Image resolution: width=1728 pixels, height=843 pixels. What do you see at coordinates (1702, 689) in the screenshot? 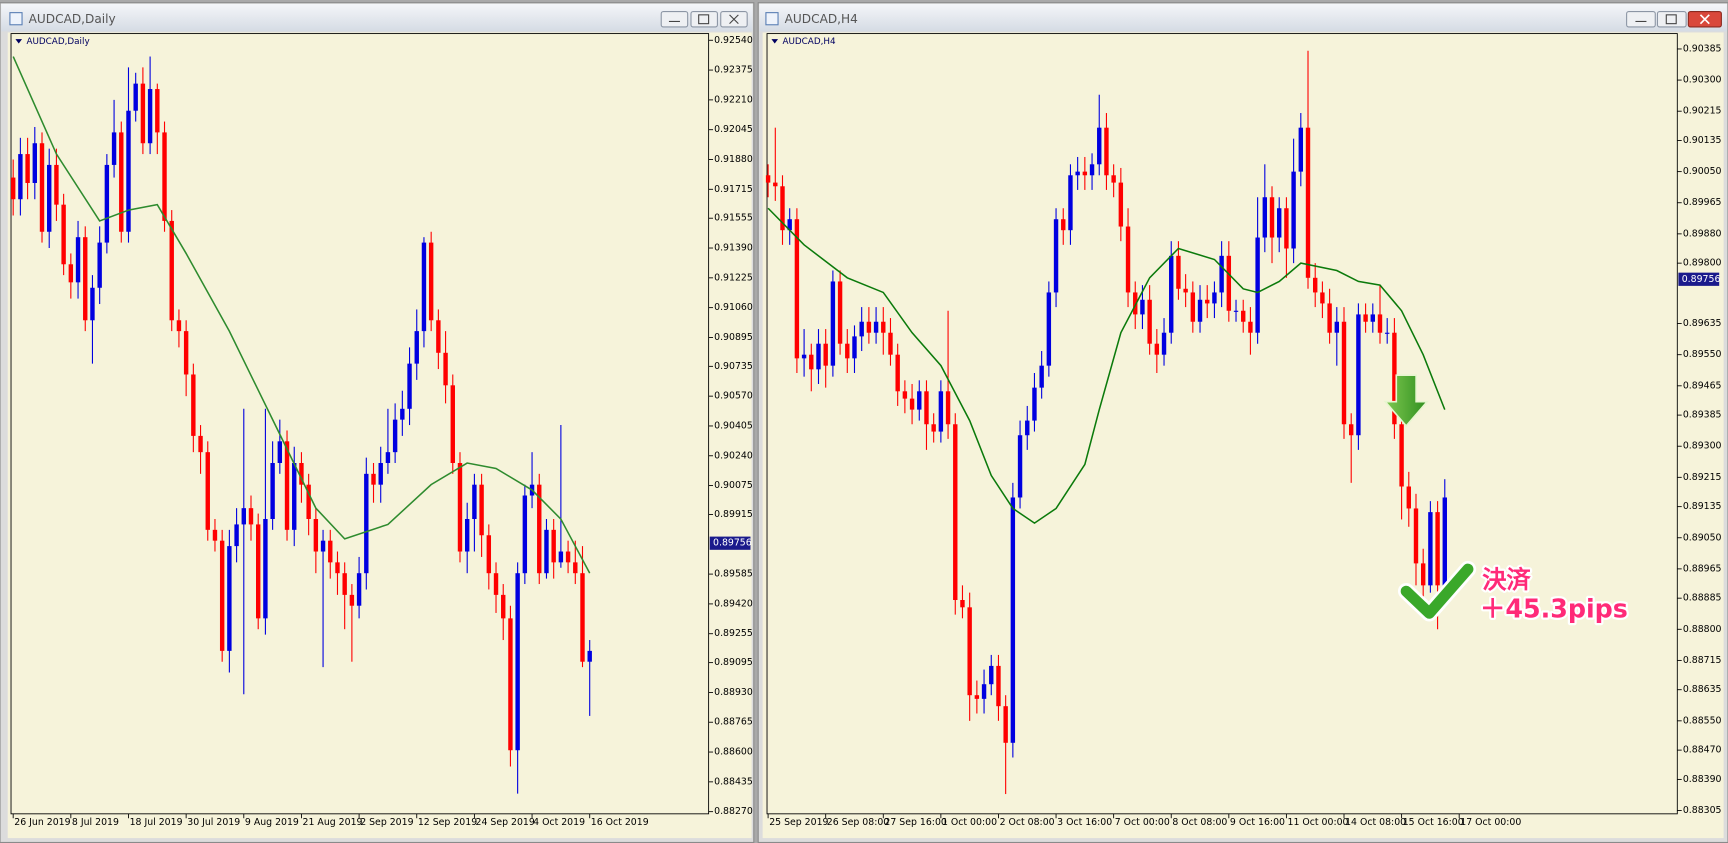
I see `y-tick-label: 0.88635` at bounding box center [1702, 689].